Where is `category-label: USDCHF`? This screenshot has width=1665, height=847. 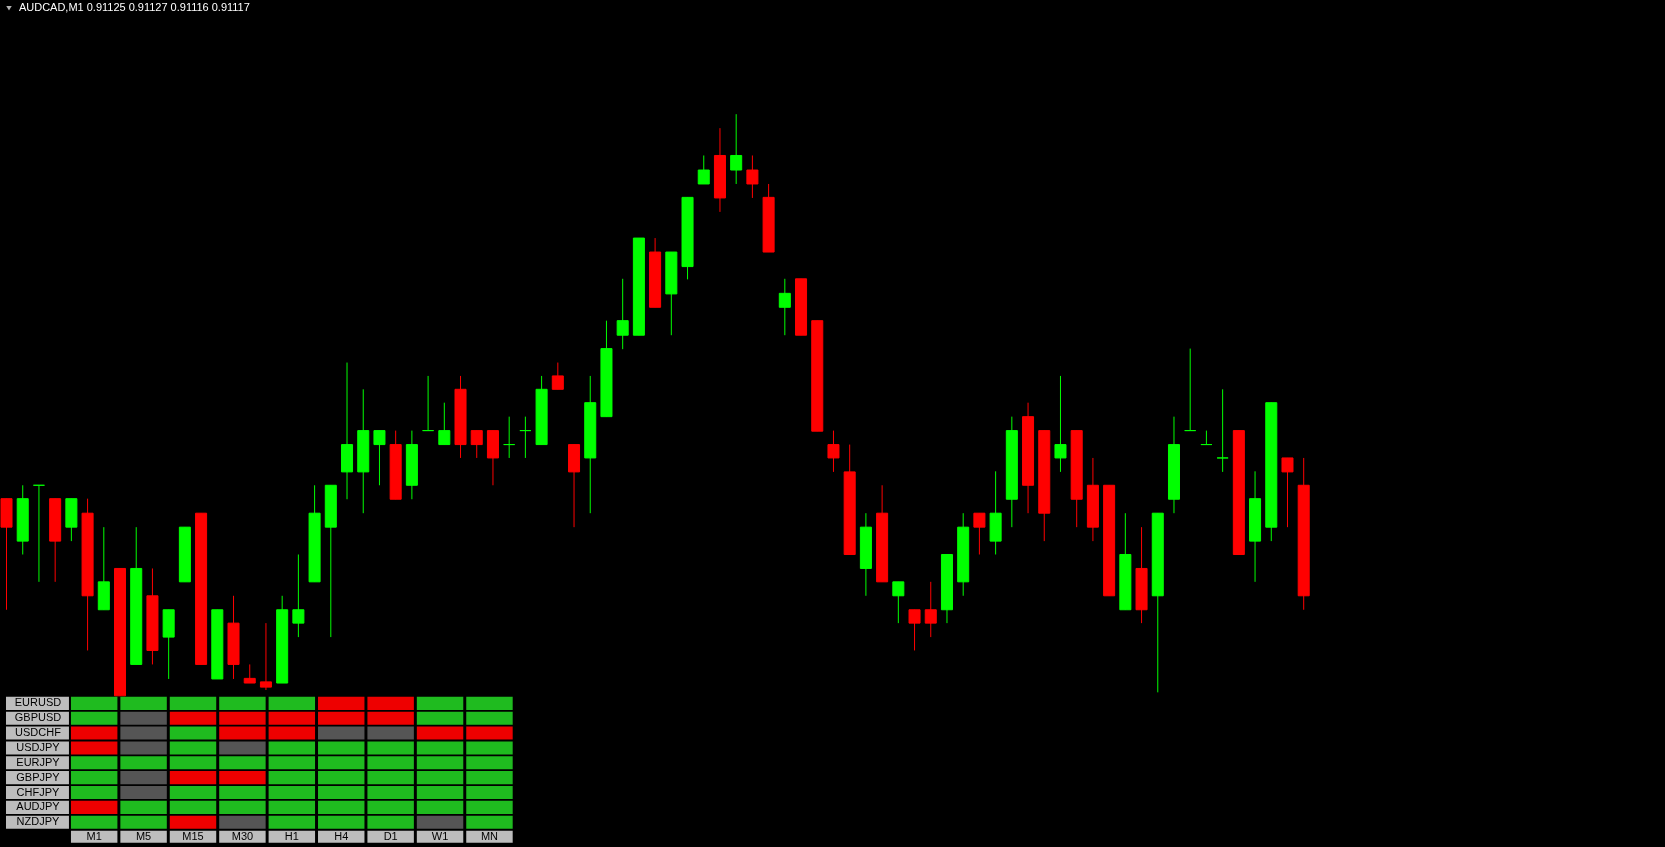 category-label: USDCHF is located at coordinates (38, 732).